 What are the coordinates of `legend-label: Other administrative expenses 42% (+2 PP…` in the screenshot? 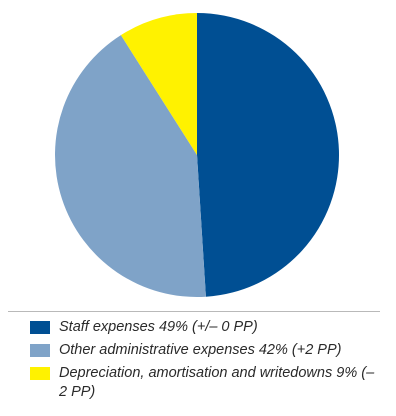 It's located at (200, 350).